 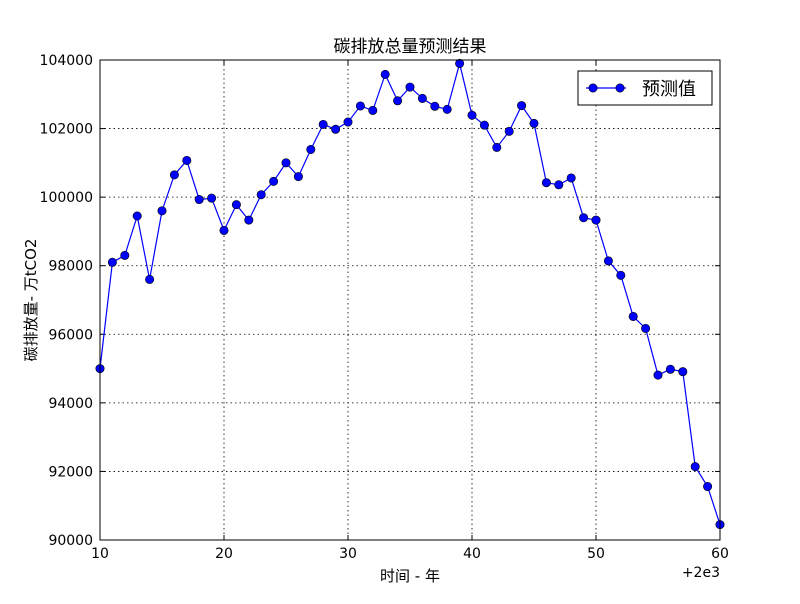 I want to click on legend-marker-start, so click(x=593, y=88).